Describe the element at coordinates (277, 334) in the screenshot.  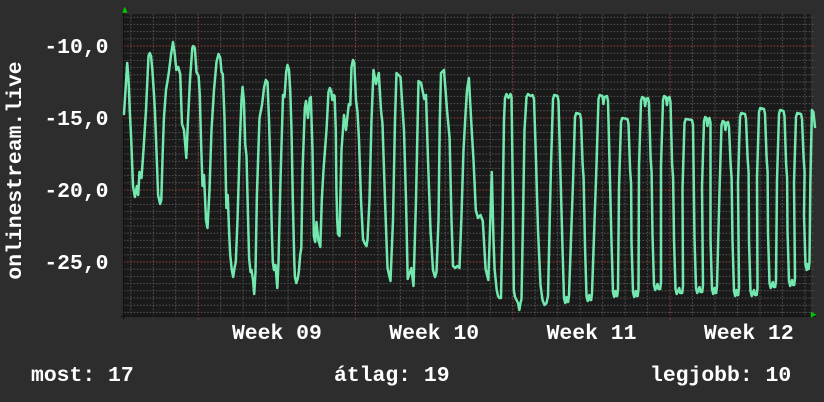
I see `svg-text: Week 09` at that location.